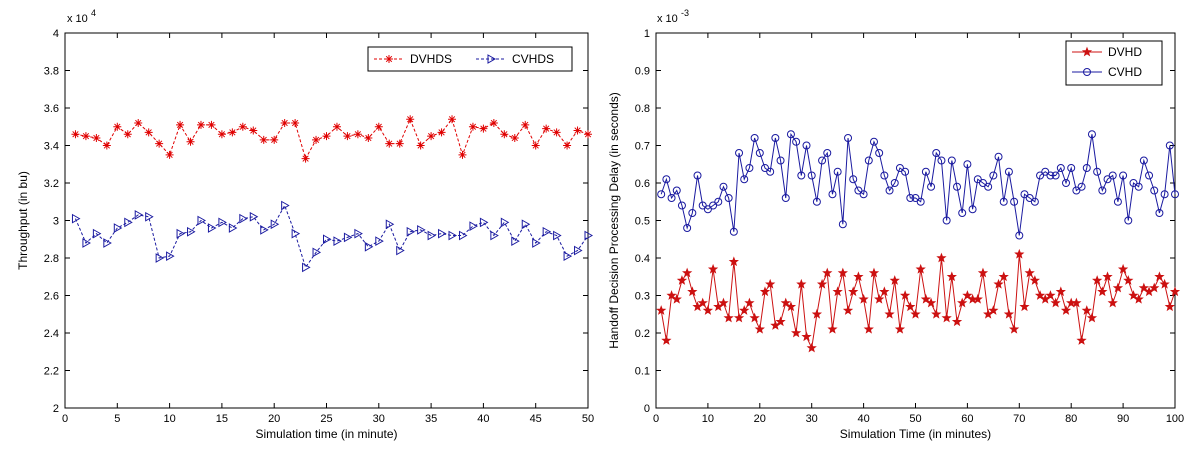 This screenshot has width=1192, height=460. I want to click on legend-label-DVHD: DVHD, so click(1125, 52).